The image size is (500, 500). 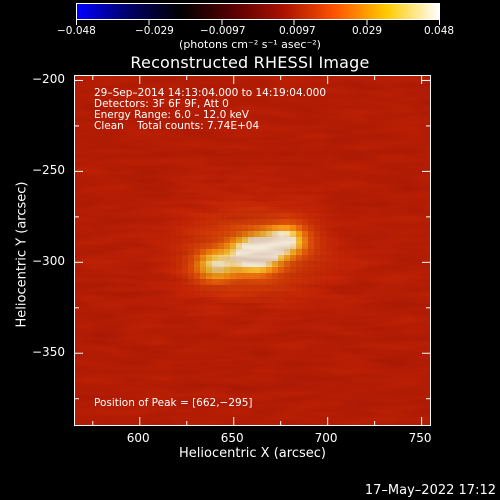 I want to click on annotation-peak-position: Position of Peak = [662,−295], so click(x=173, y=403).